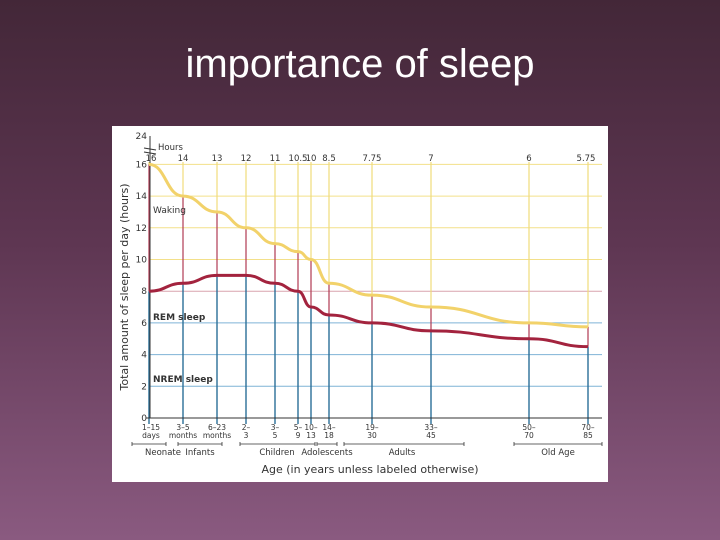 The width and height of the screenshot is (720, 540). What do you see at coordinates (141, 229) in the screenshot?
I see `y-tick-label: 12` at bounding box center [141, 229].